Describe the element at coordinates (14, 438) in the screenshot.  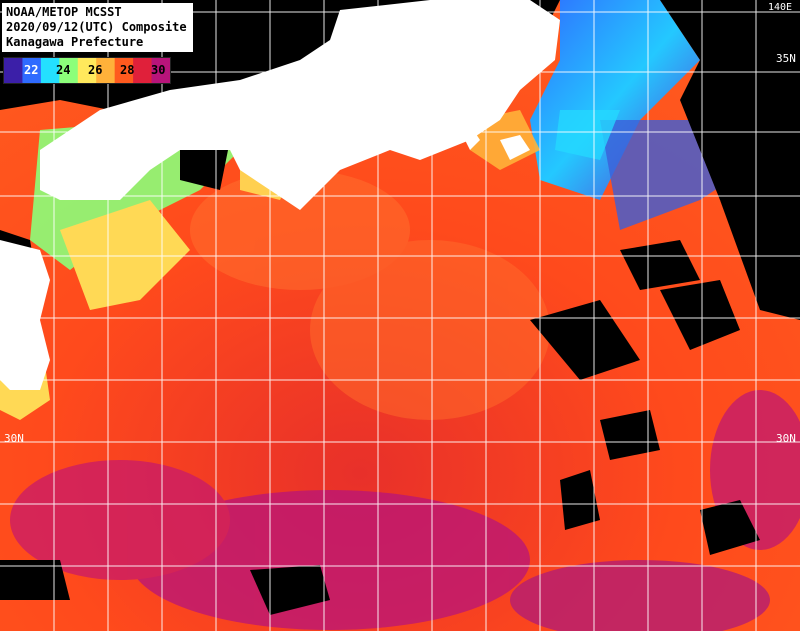
I see `lat-label-30n-left: 30N` at that location.